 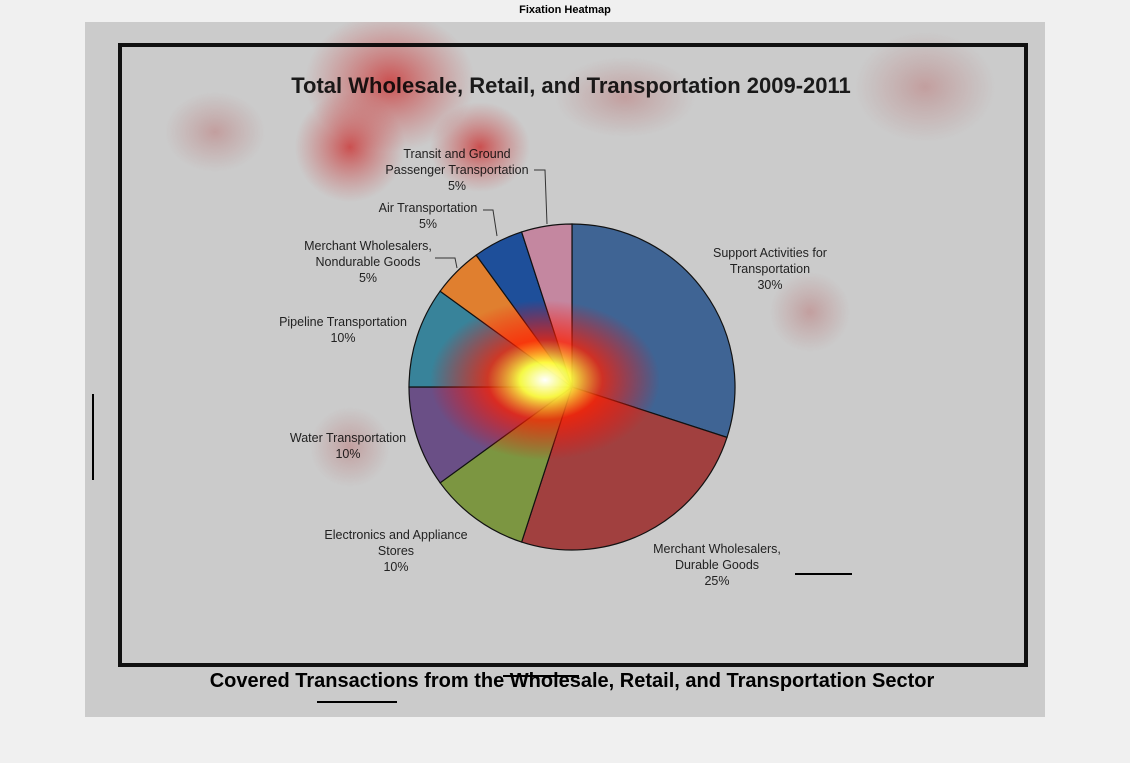 What do you see at coordinates (545, 380) in the screenshot?
I see `fixation-hotspot` at bounding box center [545, 380].